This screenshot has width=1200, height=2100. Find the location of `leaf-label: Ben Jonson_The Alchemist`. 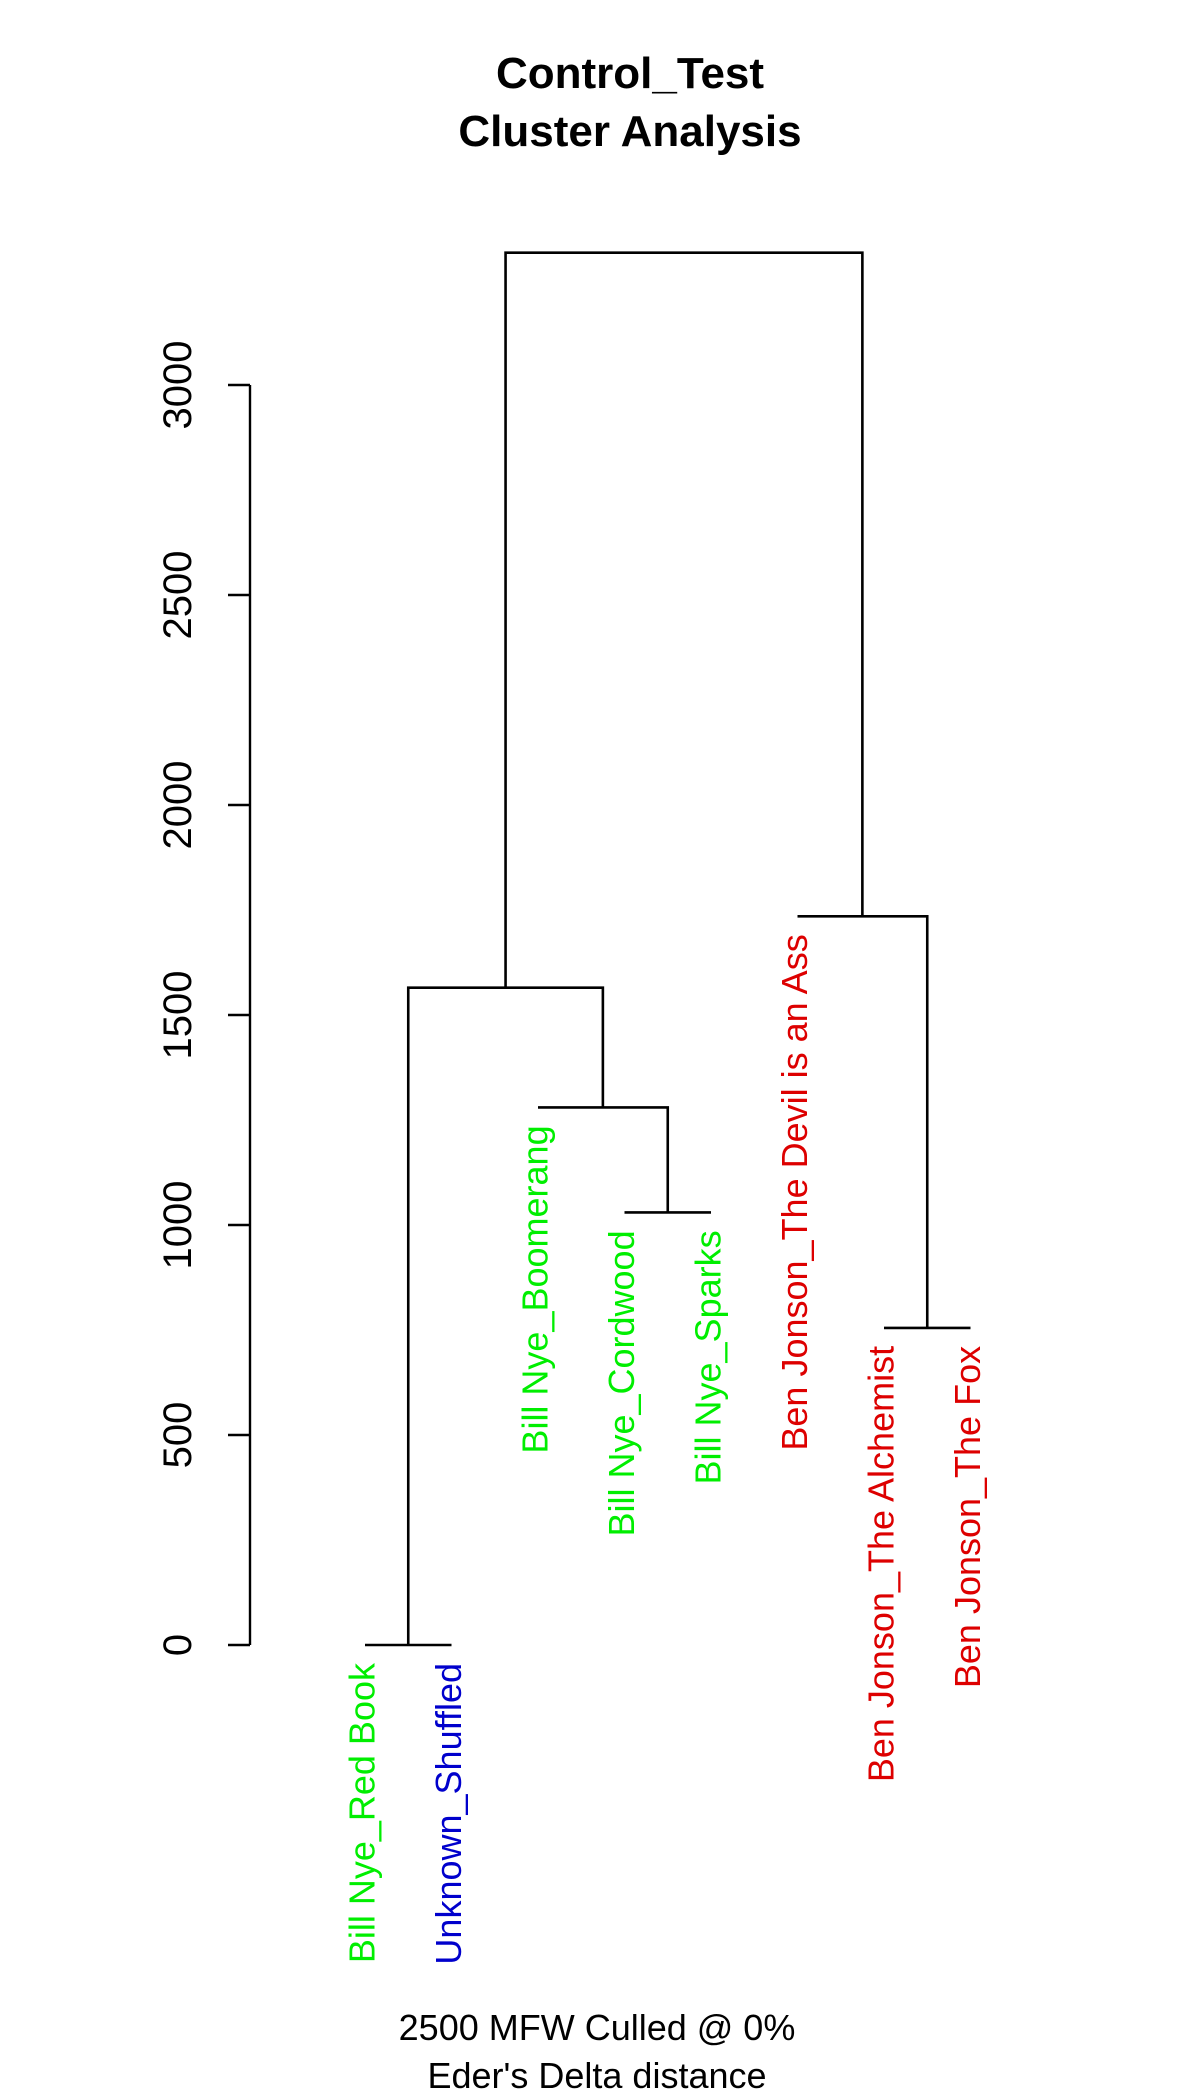

leaf-label: Ben Jonson_The Alchemist is located at coordinates (881, 1564).